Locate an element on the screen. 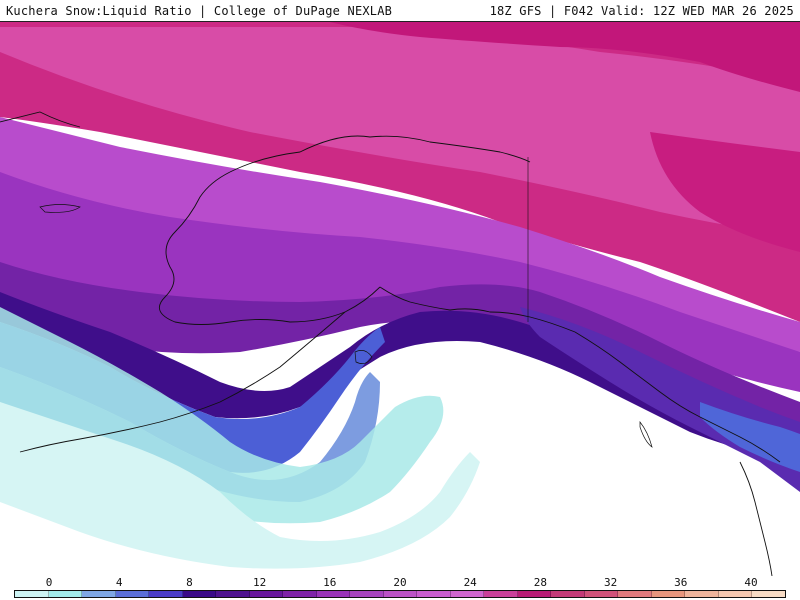 This screenshot has width=800, height=600. haida-gwaii is located at coordinates (646, 434).